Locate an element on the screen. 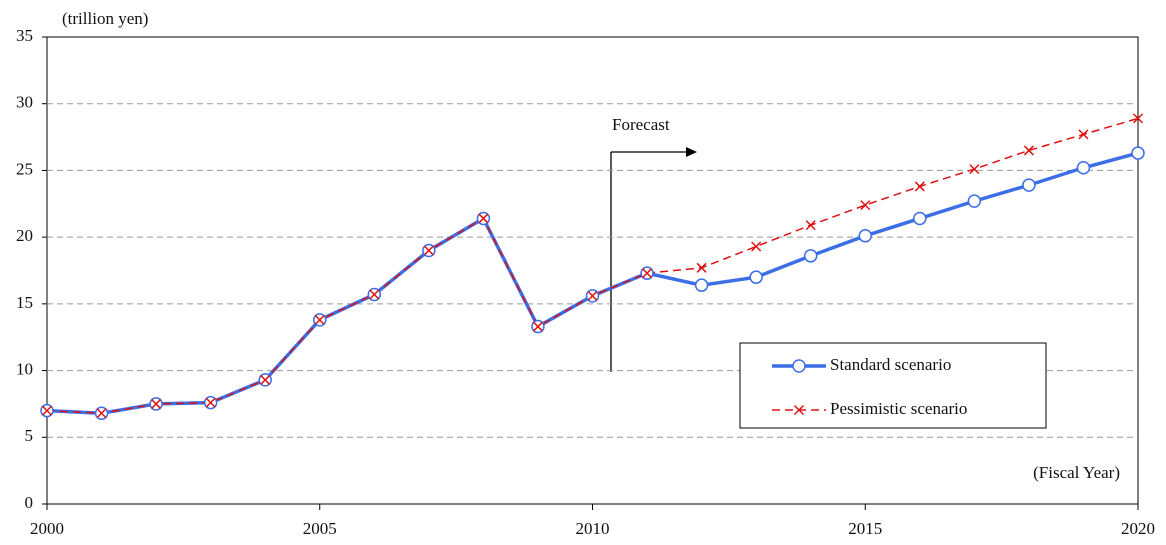 The width and height of the screenshot is (1166, 545). y-tick-label: 15 is located at coordinates (24, 302).